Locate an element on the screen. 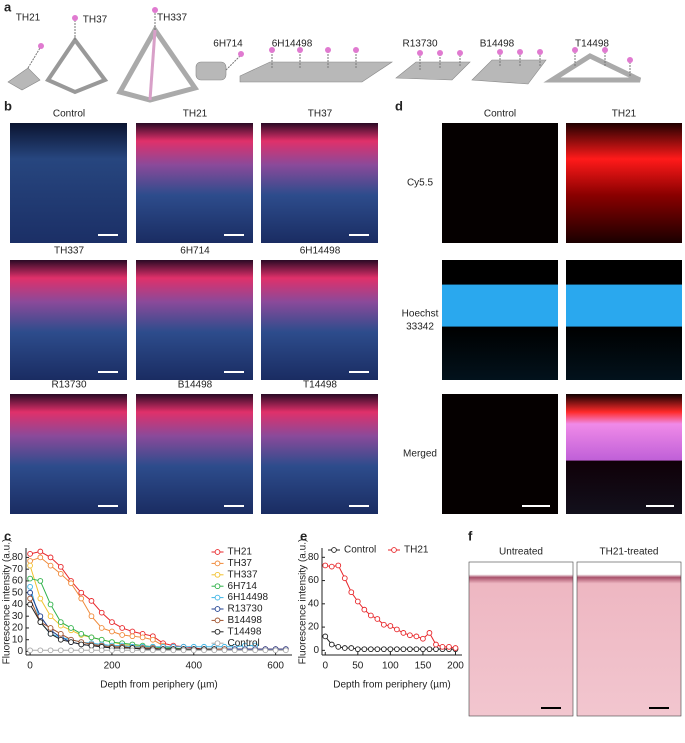 This screenshot has height=743, width=685. dyes is located at coordinates (525, 55).